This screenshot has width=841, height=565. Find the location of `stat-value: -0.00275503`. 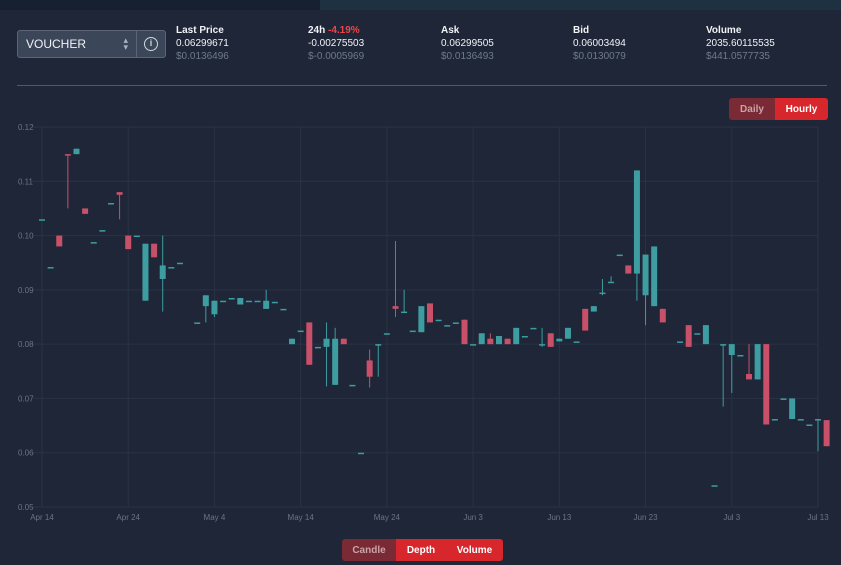

stat-value: -0.00275503 is located at coordinates (336, 43).